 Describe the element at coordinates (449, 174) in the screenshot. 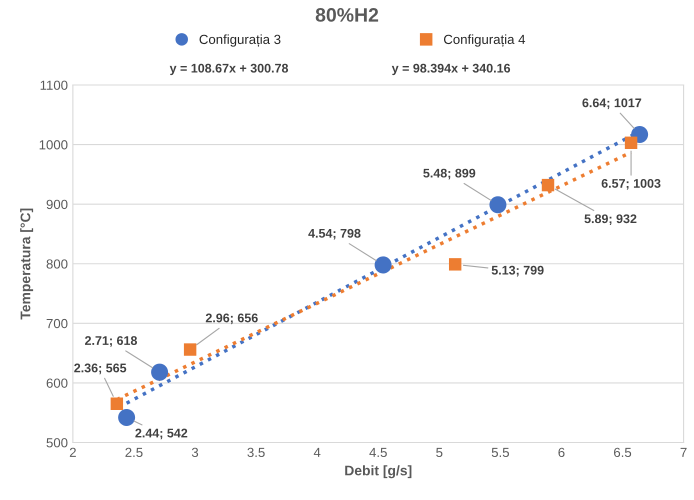

I see `data-label: 5.48; 899` at that location.